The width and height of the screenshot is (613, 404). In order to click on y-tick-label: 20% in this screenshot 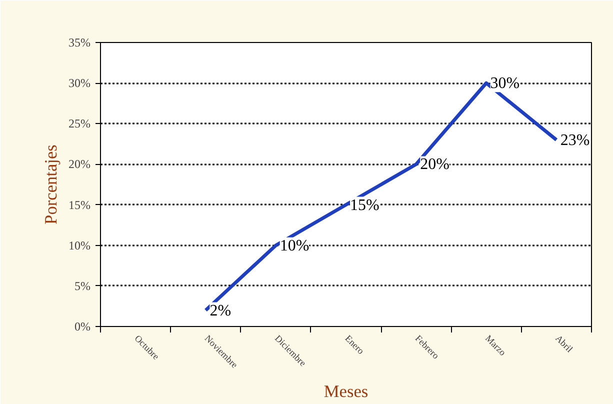, I will do `click(79, 164)`.